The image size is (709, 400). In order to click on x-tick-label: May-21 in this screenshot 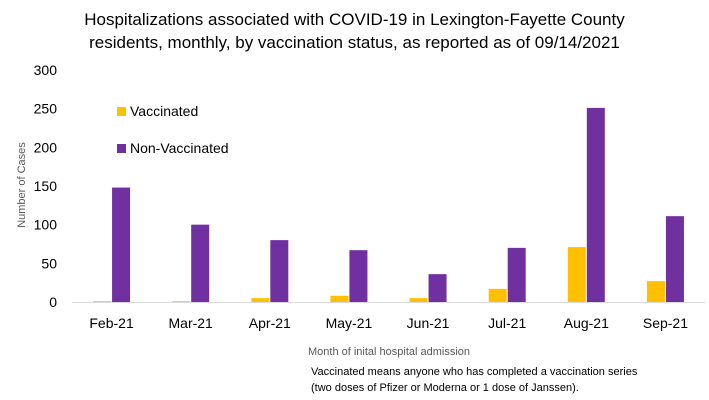, I will do `click(349, 323)`.